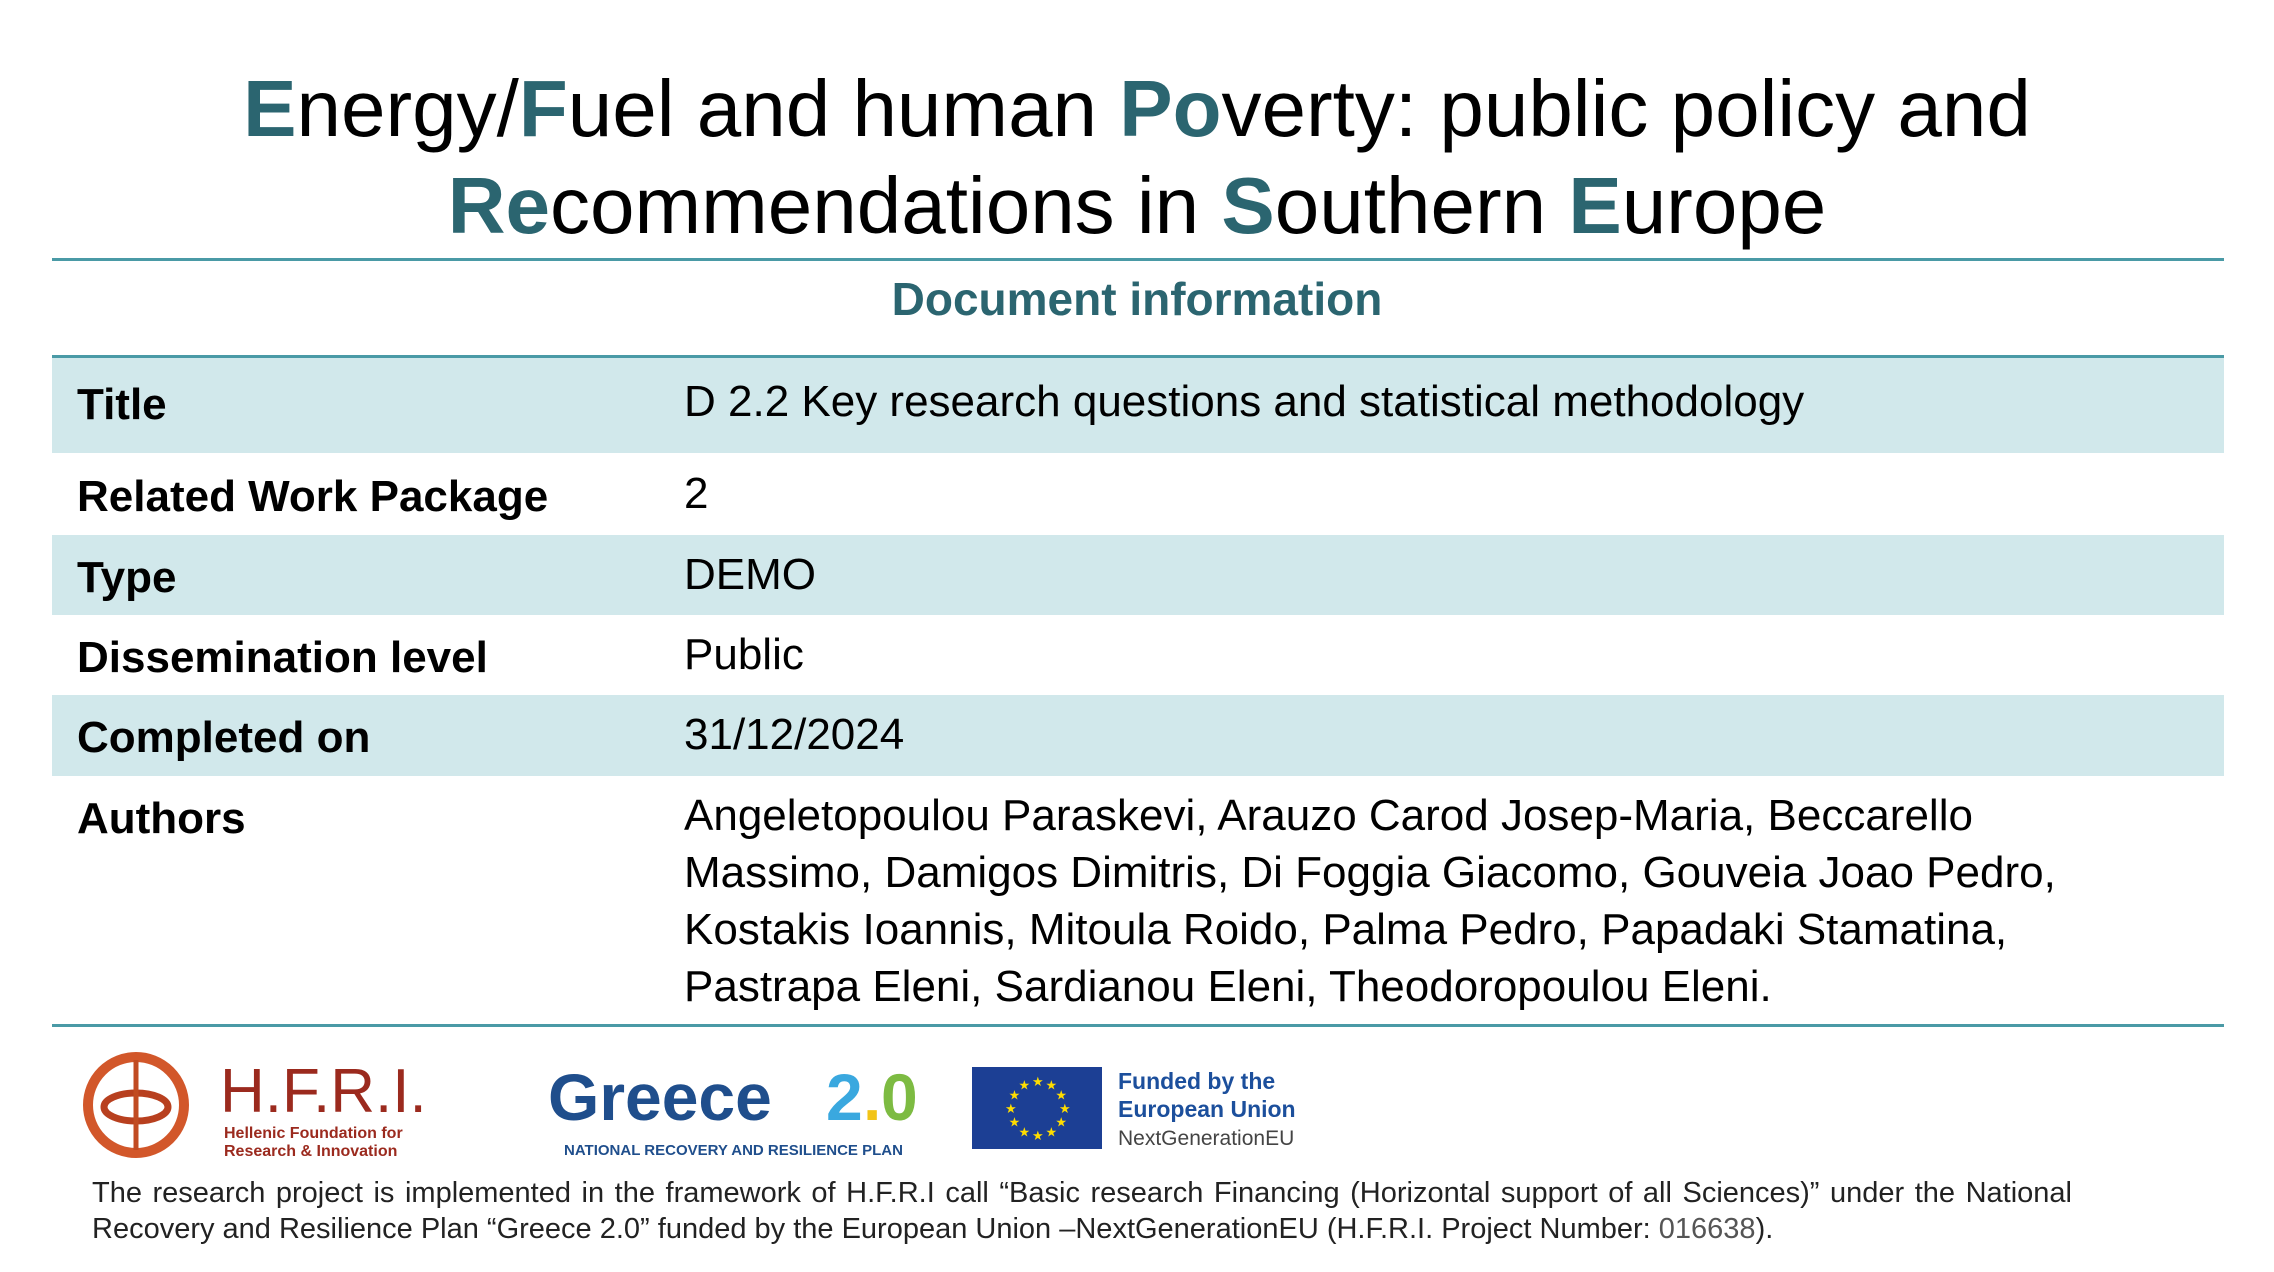  I want to click on info-row-work-package: Related Work Package 2, so click(1138, 494).